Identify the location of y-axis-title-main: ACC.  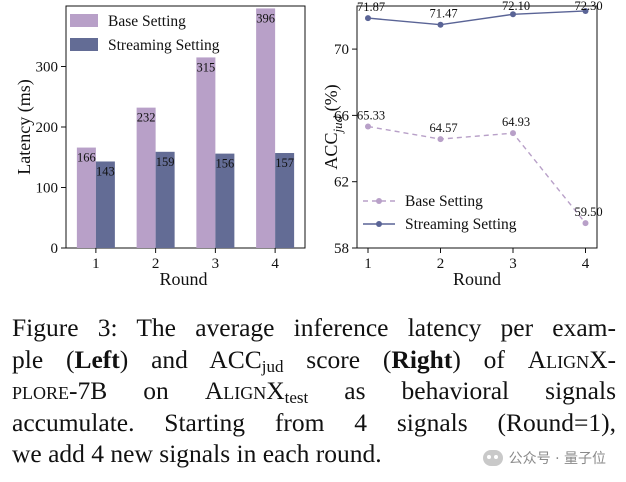
(331, 151).